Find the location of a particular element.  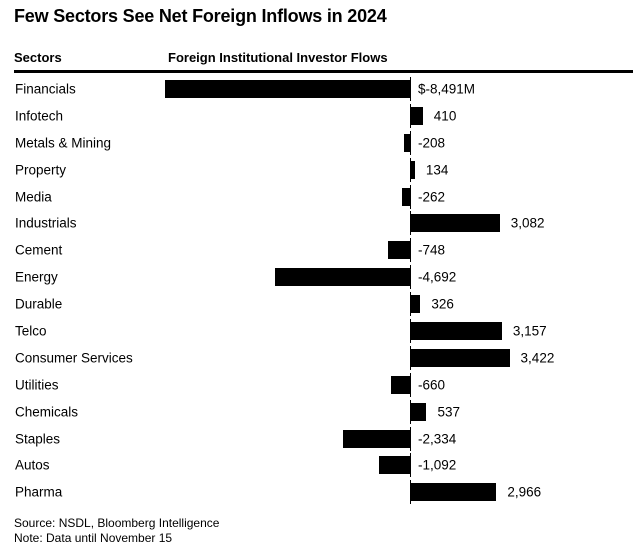

value-label: 3,157 is located at coordinates (529, 331).